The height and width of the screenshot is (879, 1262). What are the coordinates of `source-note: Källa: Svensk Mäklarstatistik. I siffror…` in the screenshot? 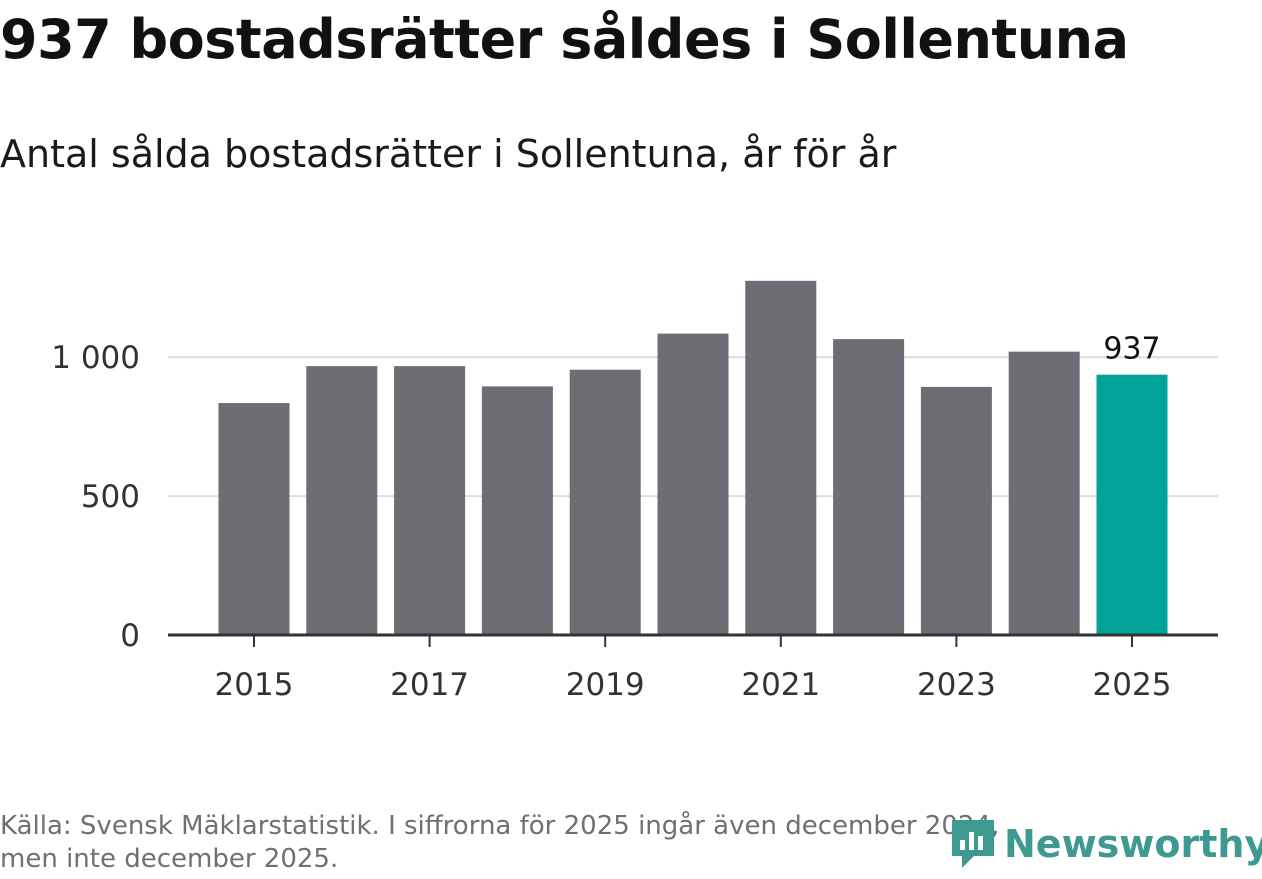 It's located at (600, 843).